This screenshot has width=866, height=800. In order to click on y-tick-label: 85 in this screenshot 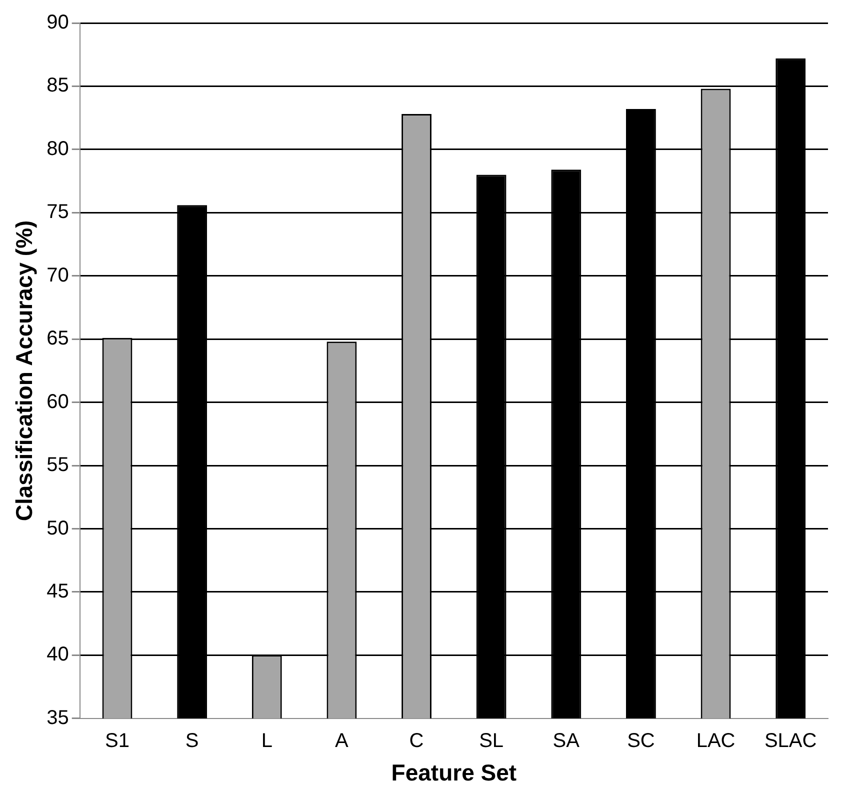, I will do `click(57, 85)`.